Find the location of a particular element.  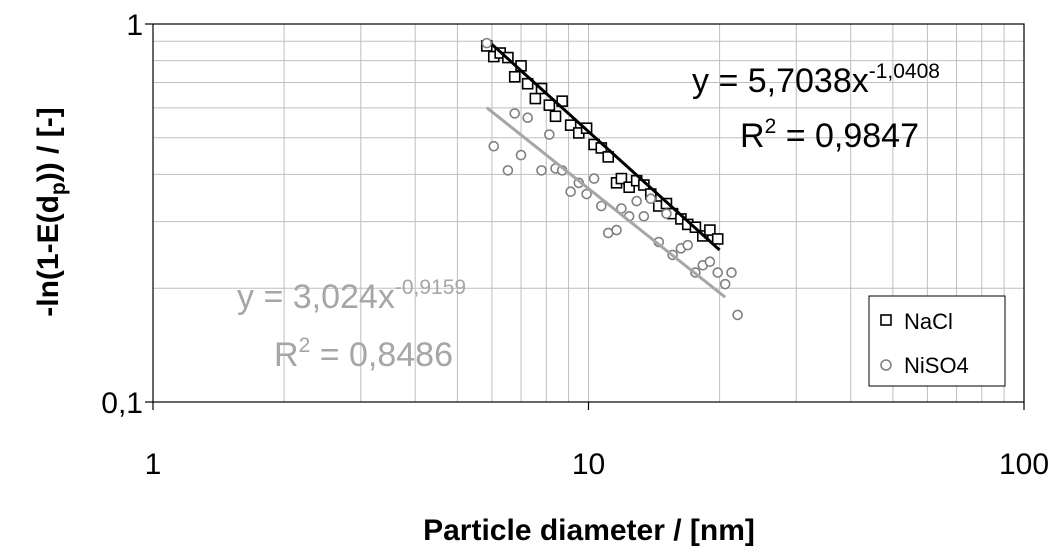

nacl-equation-text: y = 5,7038x is located at coordinates (780, 81).